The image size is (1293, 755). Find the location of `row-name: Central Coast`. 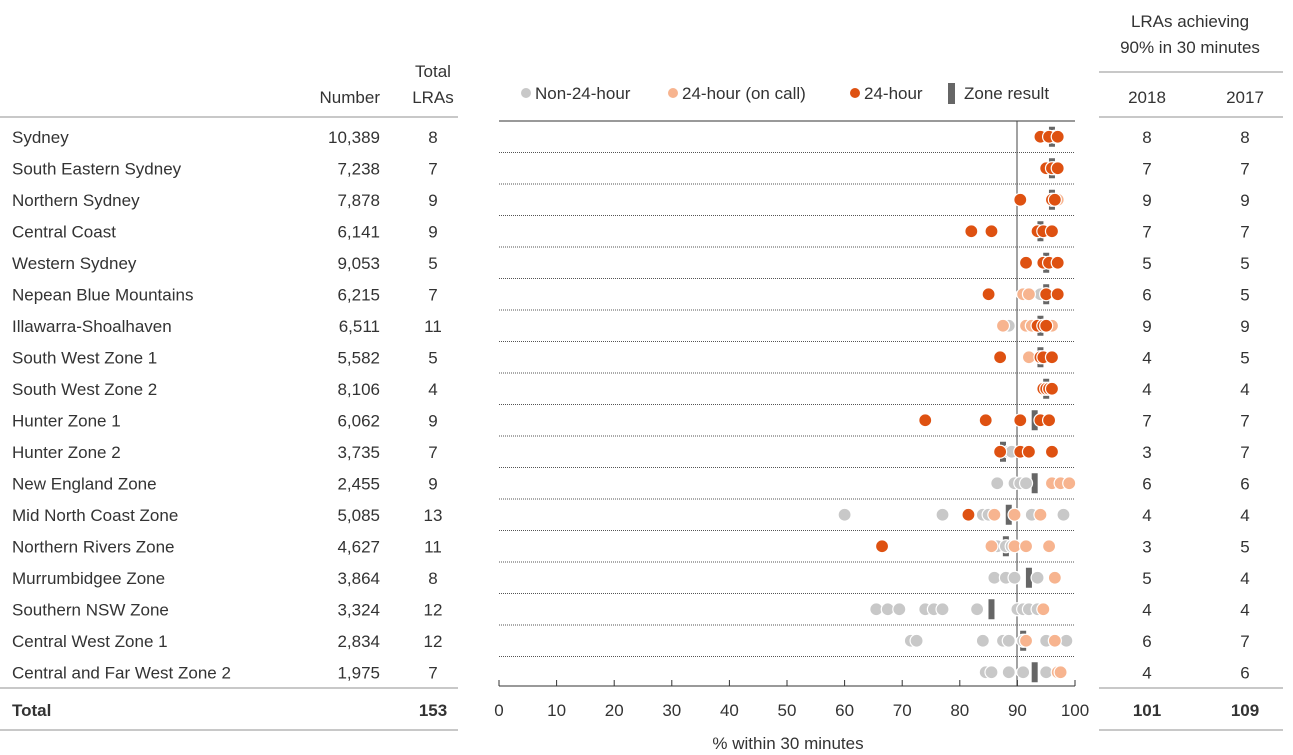

row-name: Central Coast is located at coordinates (64, 231).